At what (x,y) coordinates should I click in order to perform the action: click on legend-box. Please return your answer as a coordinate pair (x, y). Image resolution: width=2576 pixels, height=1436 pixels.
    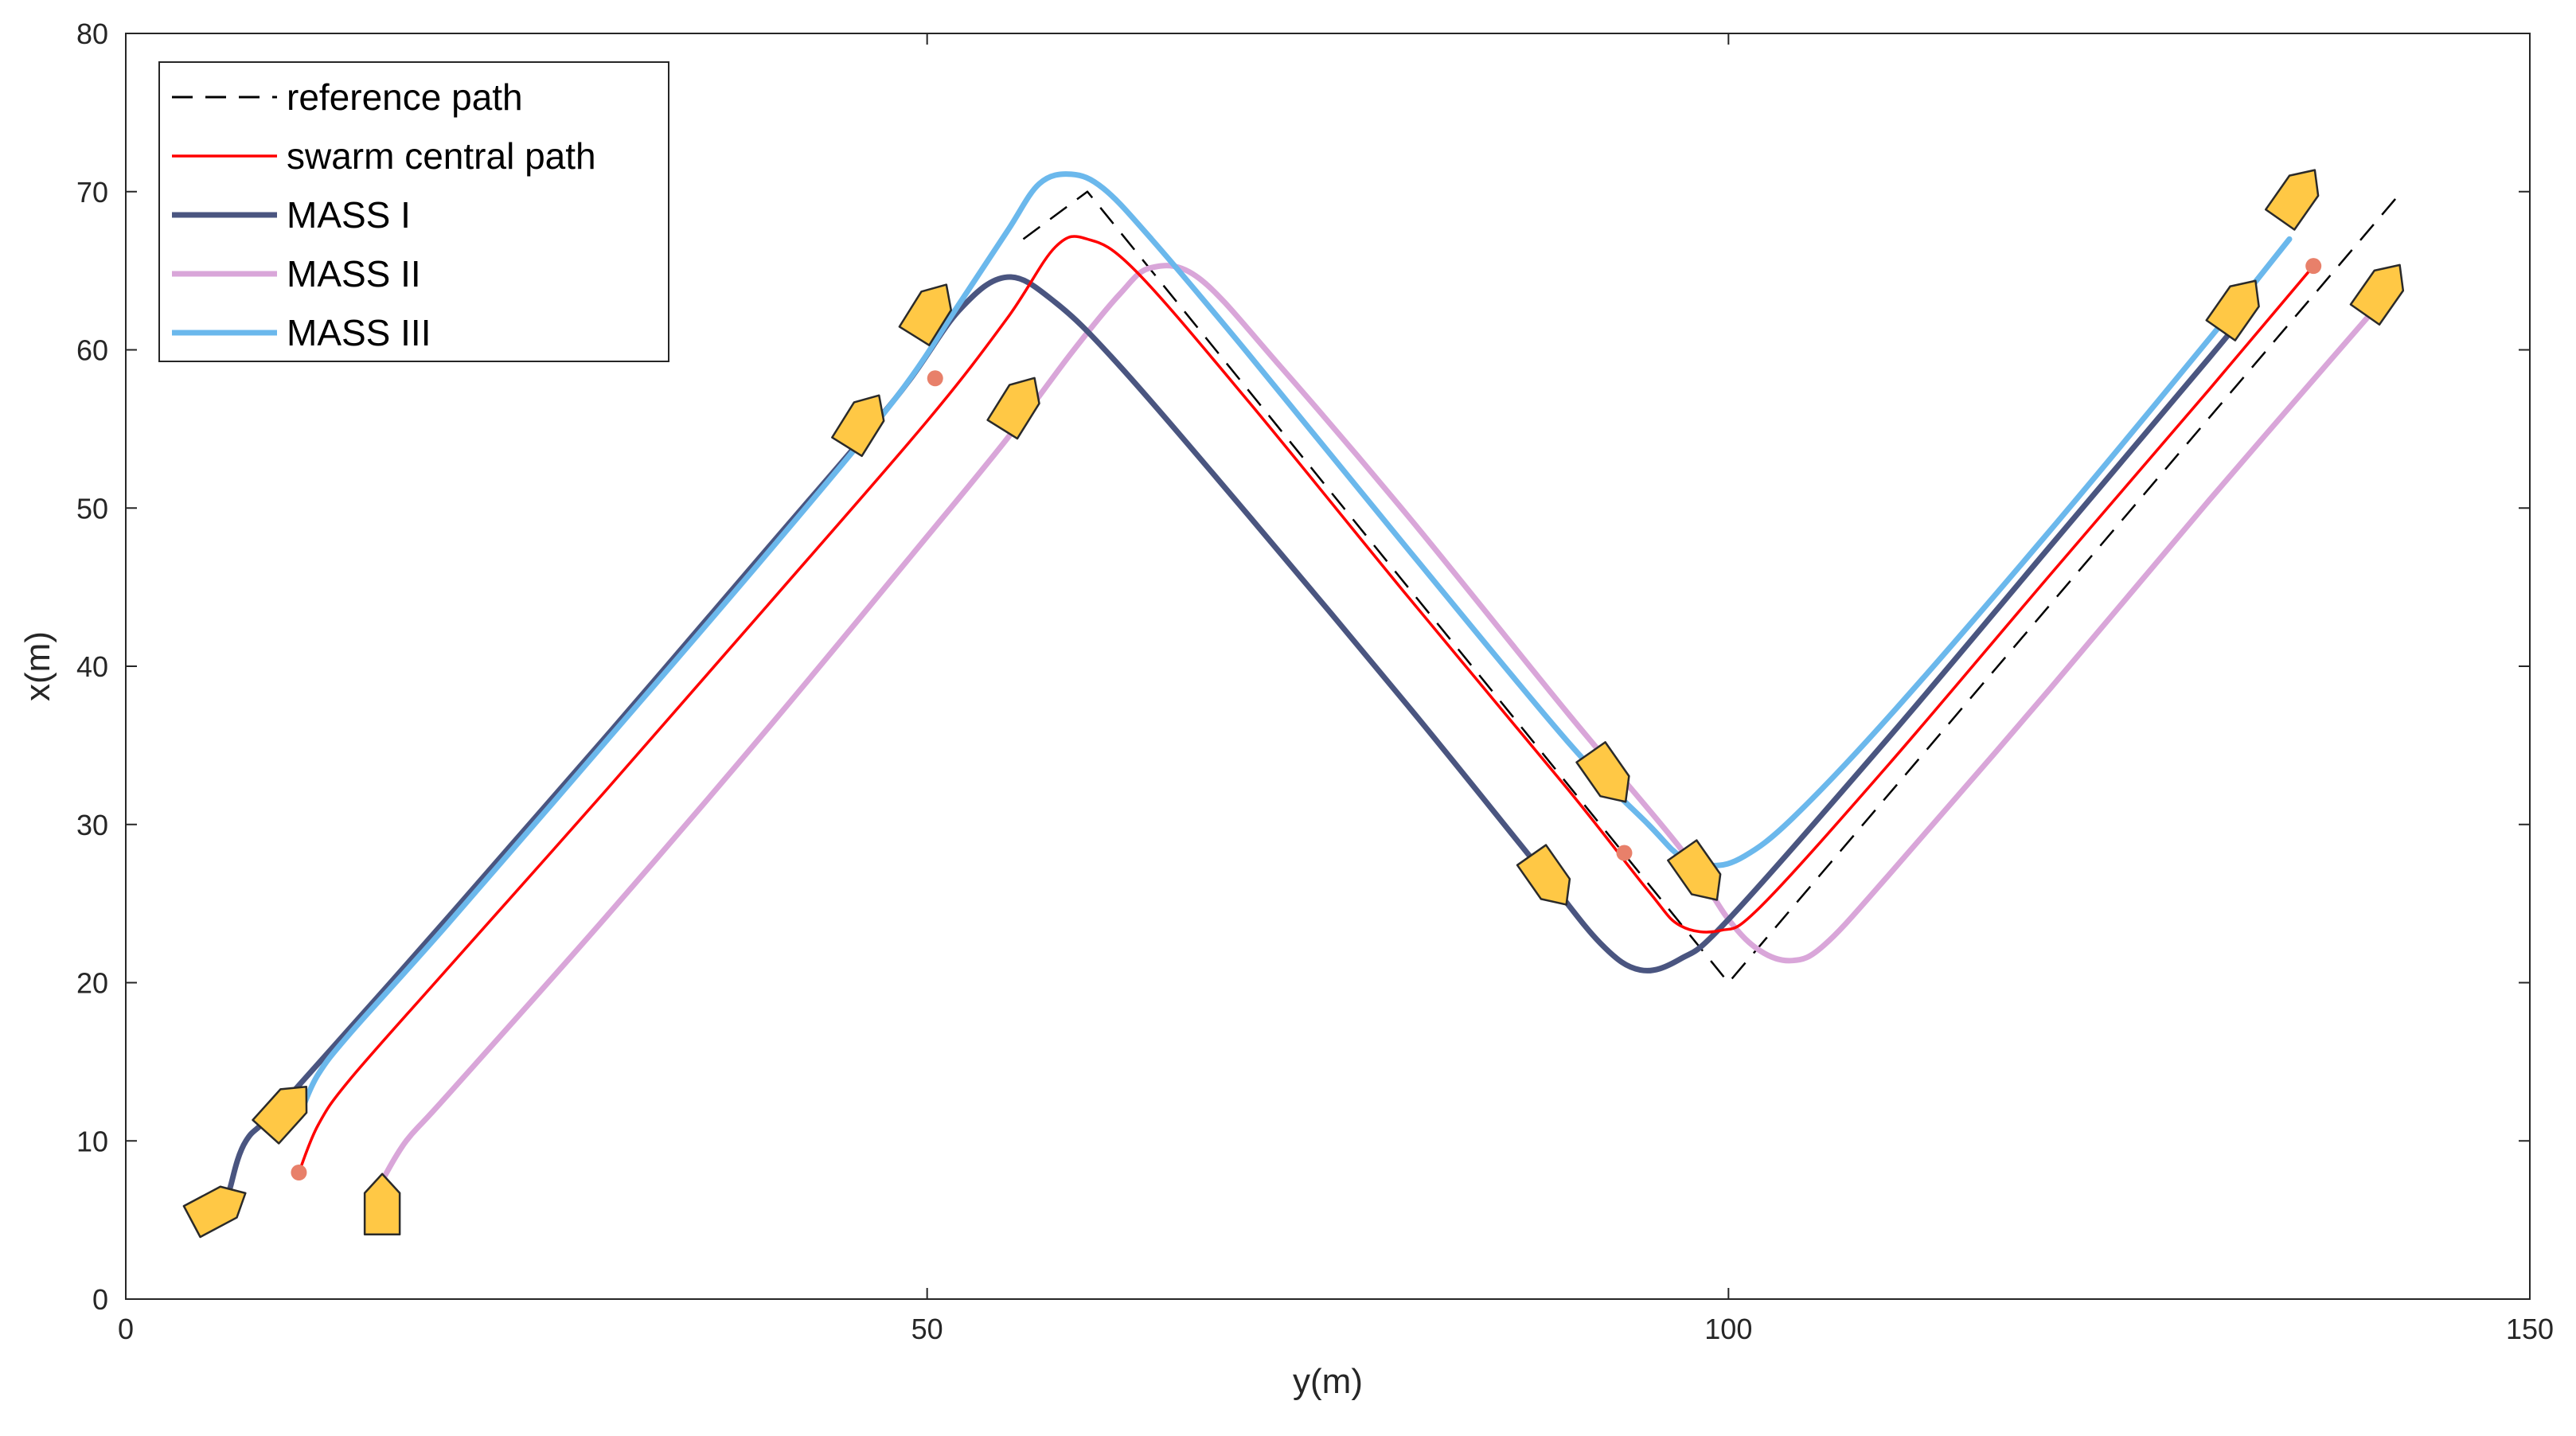
    Looking at the image, I should click on (413, 211).